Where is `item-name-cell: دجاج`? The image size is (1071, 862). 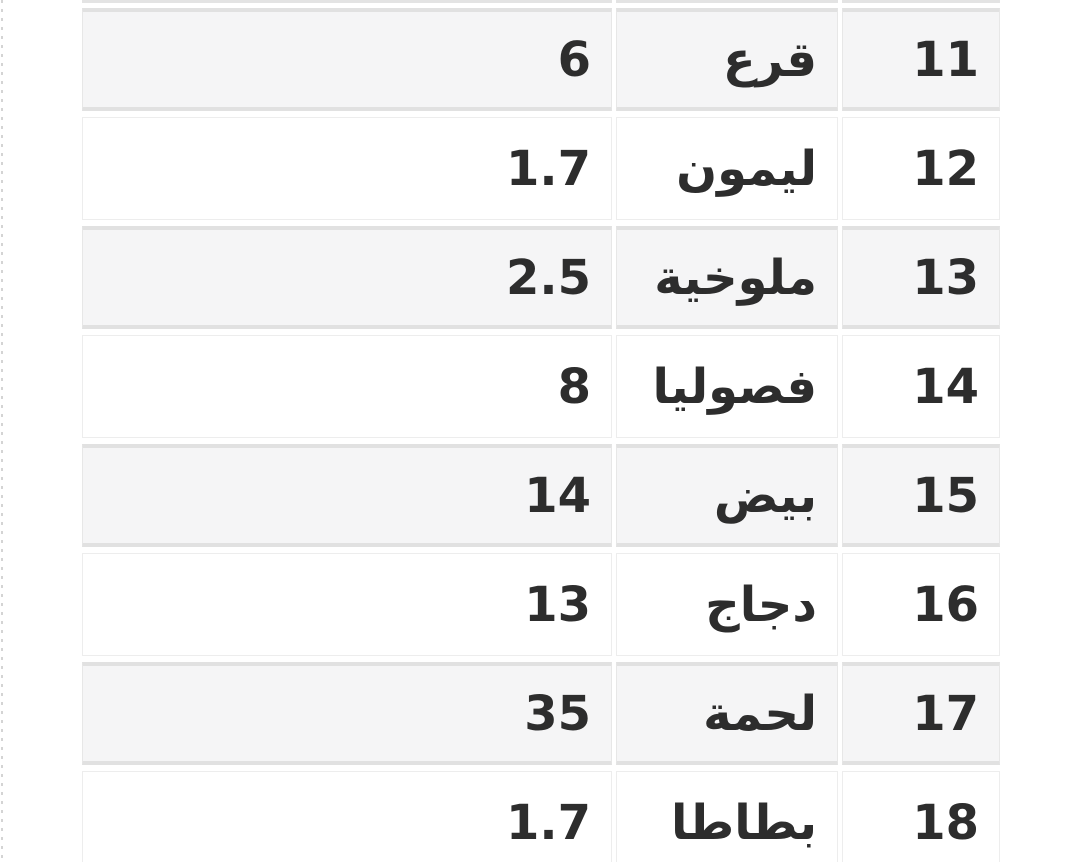
item-name-cell: دجاج is located at coordinates (727, 604).